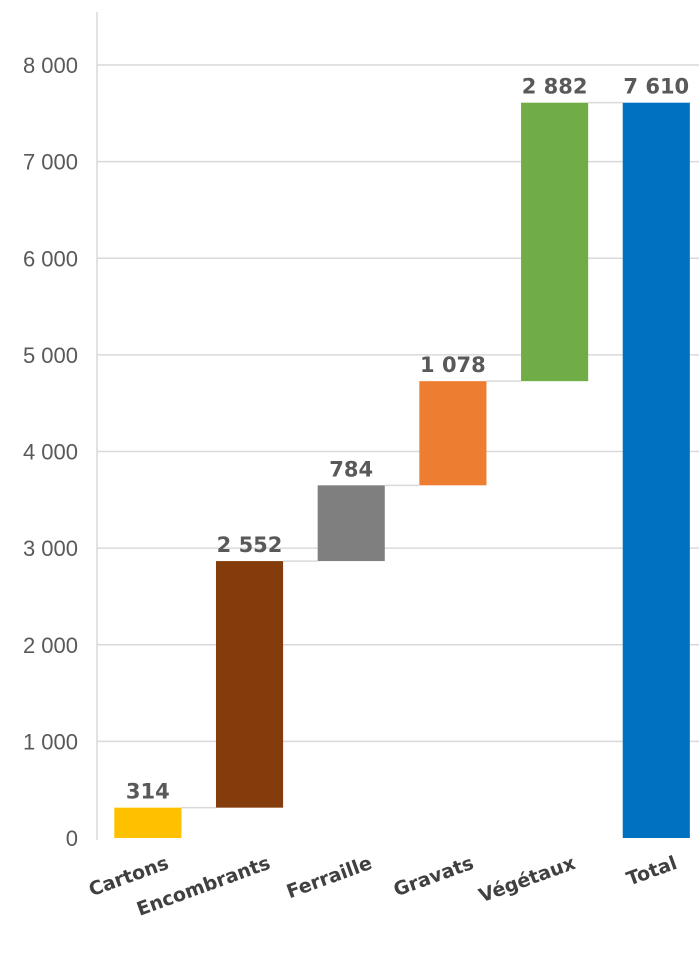 This screenshot has width=699, height=957. What do you see at coordinates (250, 545) in the screenshot?
I see `data-label: 2 552` at bounding box center [250, 545].